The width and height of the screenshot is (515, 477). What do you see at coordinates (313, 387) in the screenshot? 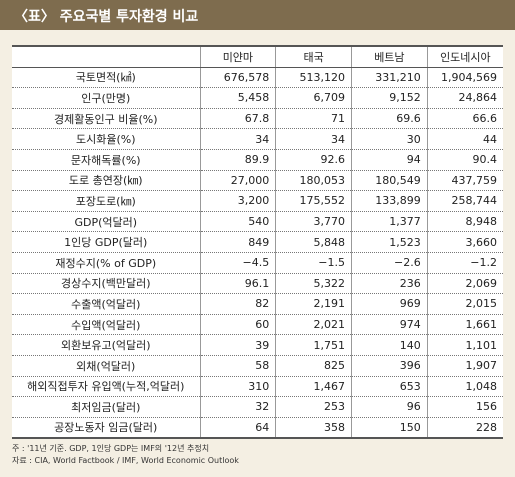
I see `cell: 1,467` at bounding box center [313, 387].